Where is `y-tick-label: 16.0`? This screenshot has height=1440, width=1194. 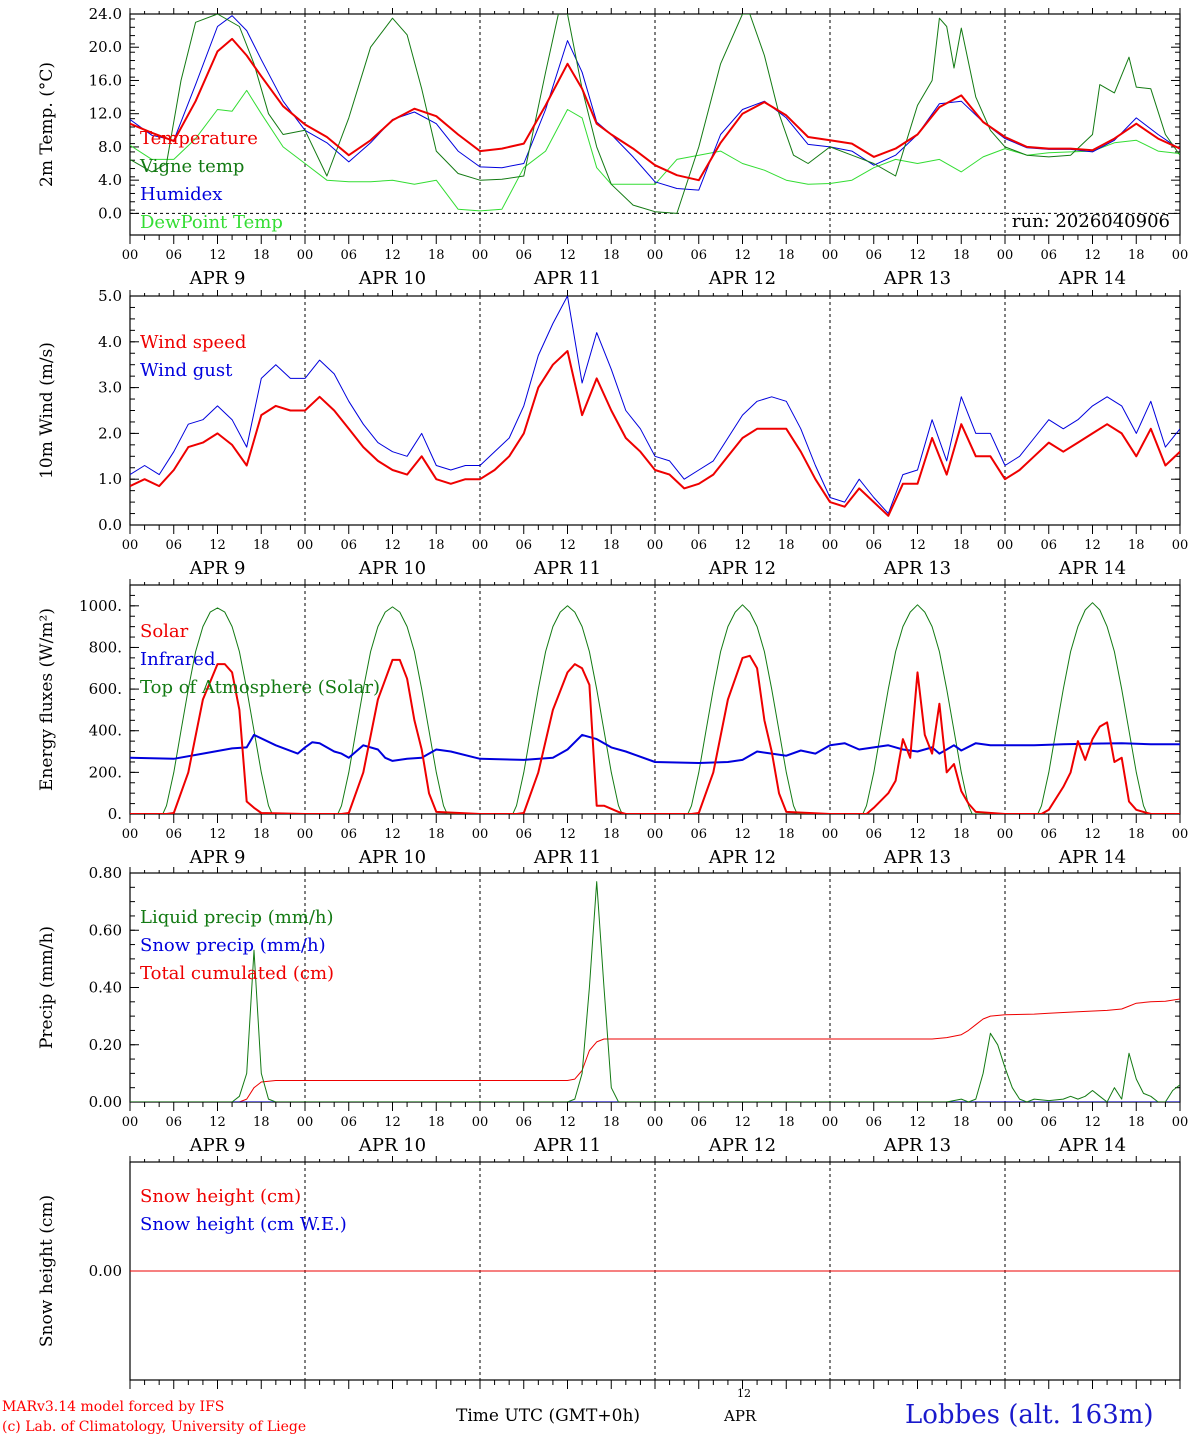 y-tick-label: 16.0 is located at coordinates (105, 80).